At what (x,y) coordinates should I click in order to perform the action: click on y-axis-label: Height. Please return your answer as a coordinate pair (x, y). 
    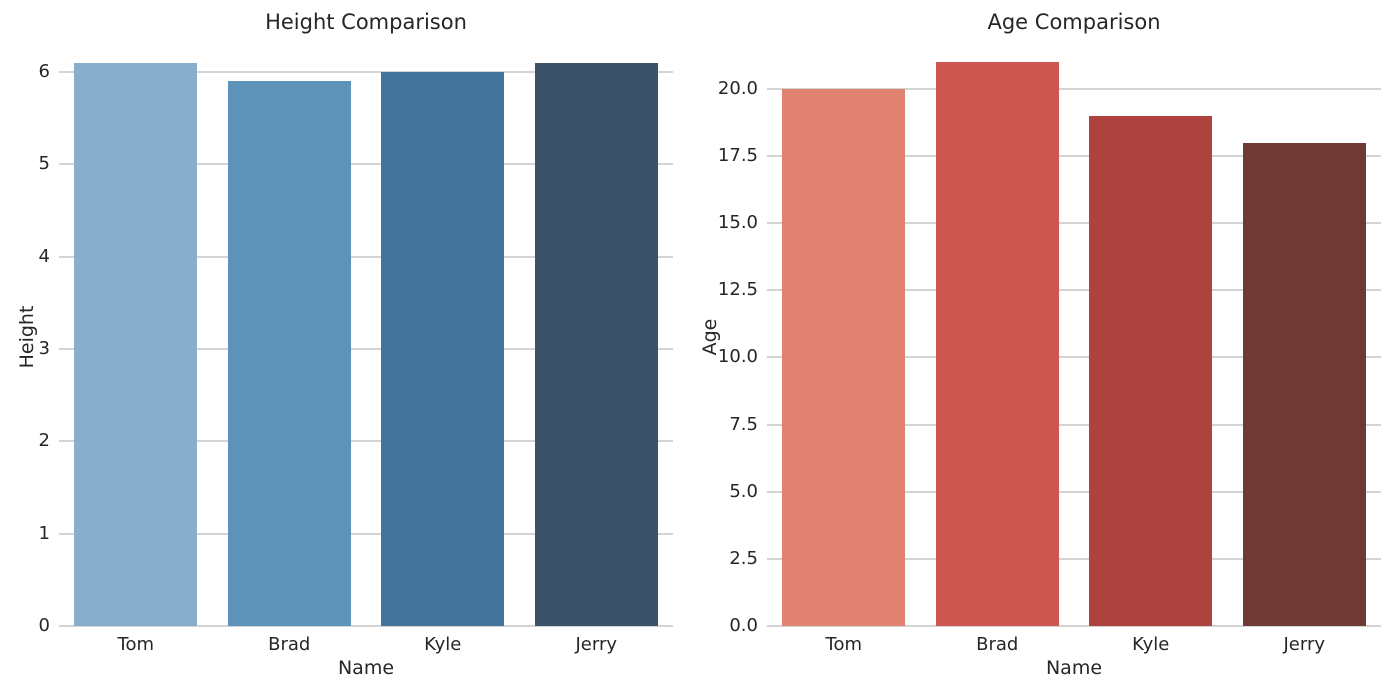
    Looking at the image, I should click on (27, 336).